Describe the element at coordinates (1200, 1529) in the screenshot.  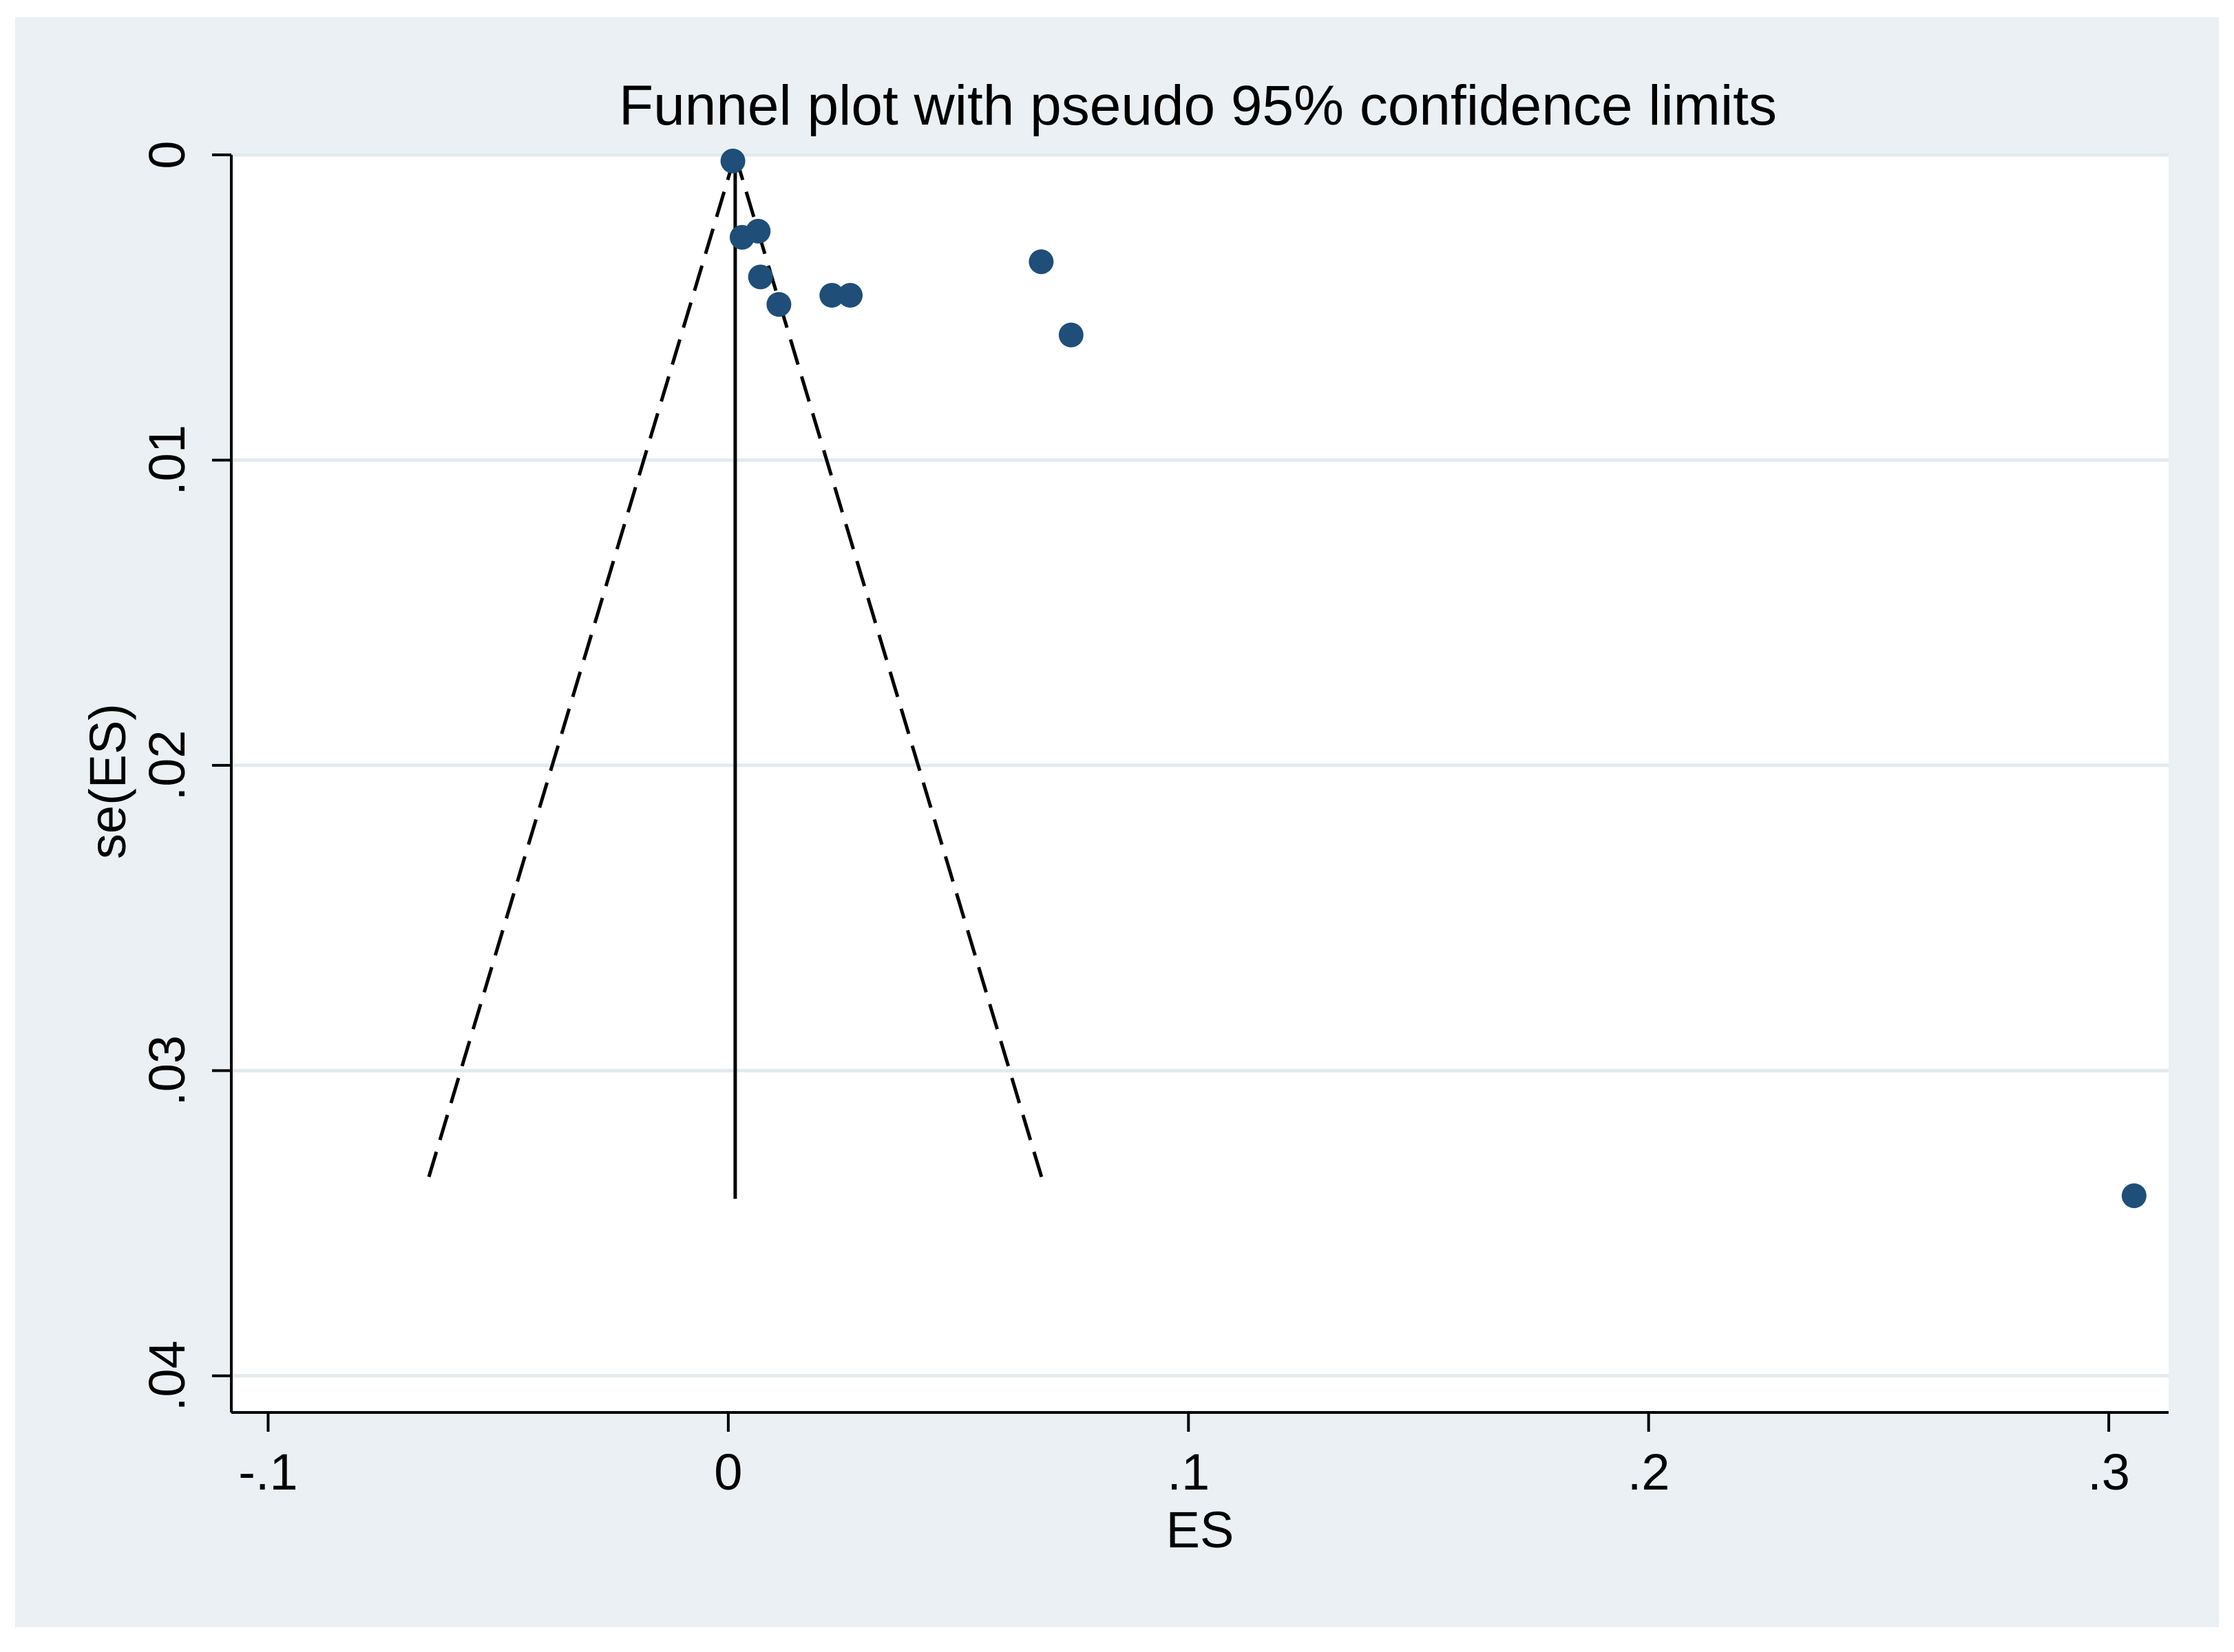
I see `x-axis-label: ES` at that location.